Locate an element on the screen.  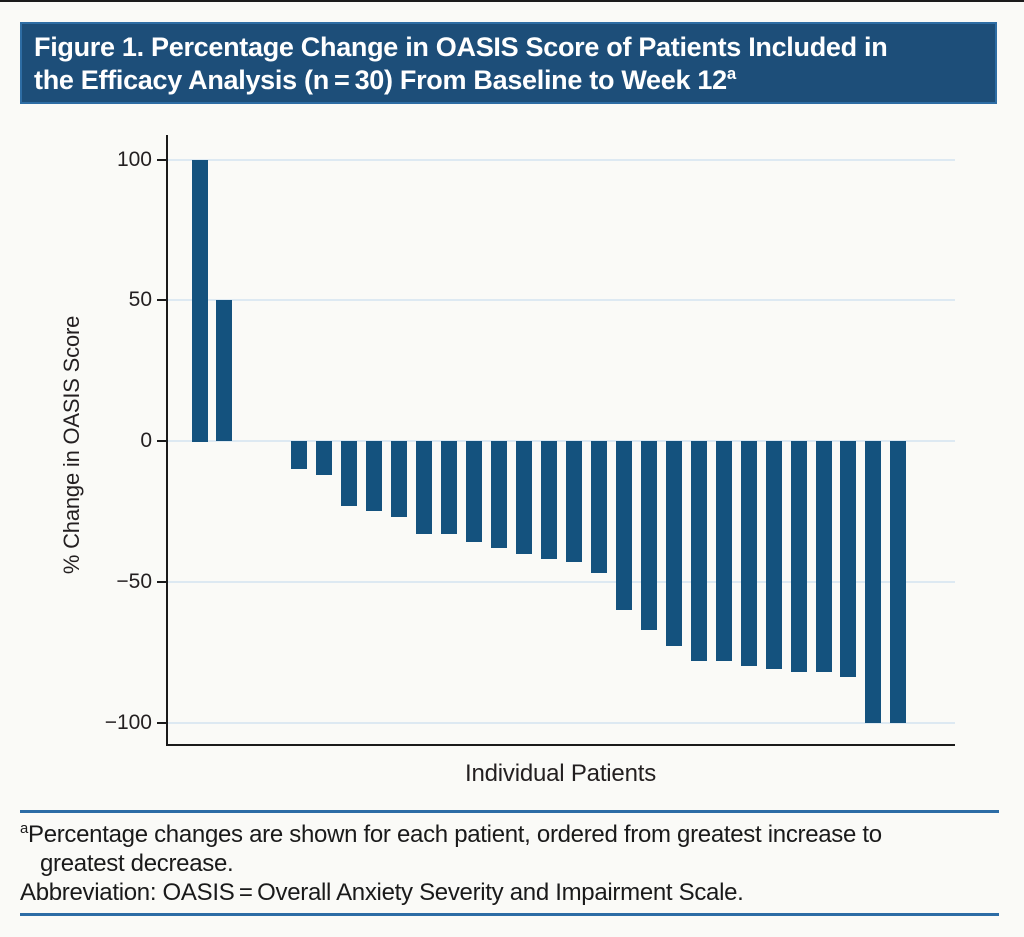
footnote-bottom-rule is located at coordinates (509, 914).